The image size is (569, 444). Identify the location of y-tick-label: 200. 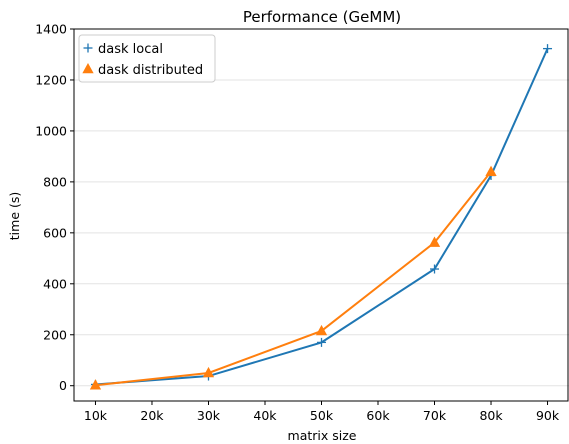
(55, 334).